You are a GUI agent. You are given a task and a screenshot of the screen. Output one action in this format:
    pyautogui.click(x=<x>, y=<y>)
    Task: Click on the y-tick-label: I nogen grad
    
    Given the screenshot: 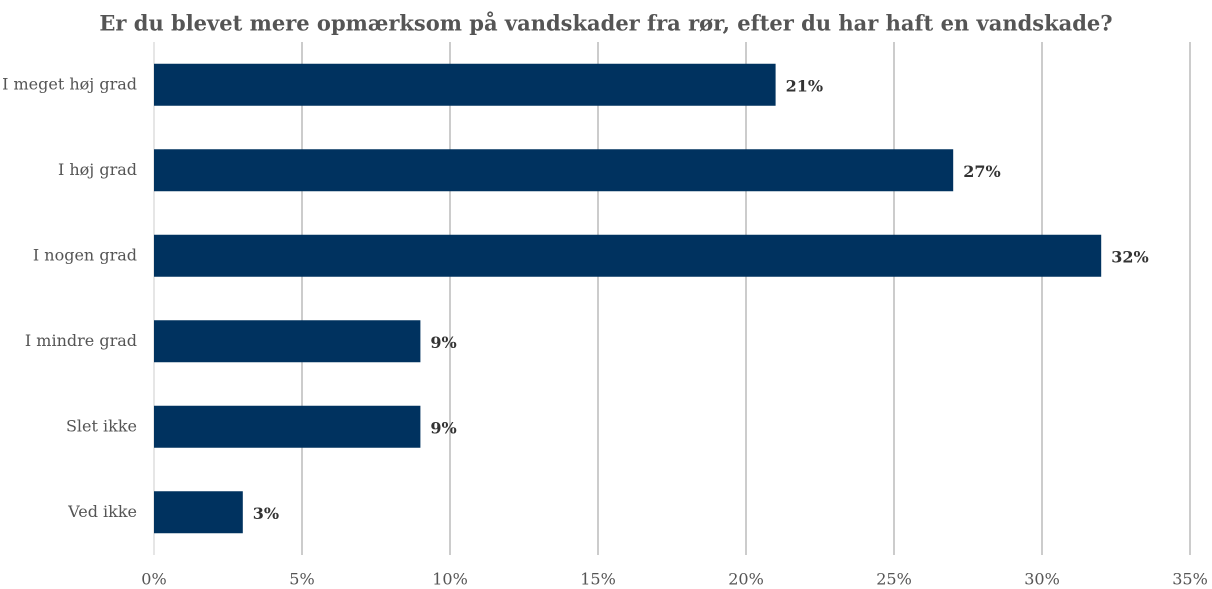 What is the action you would take?
    pyautogui.click(x=85, y=254)
    